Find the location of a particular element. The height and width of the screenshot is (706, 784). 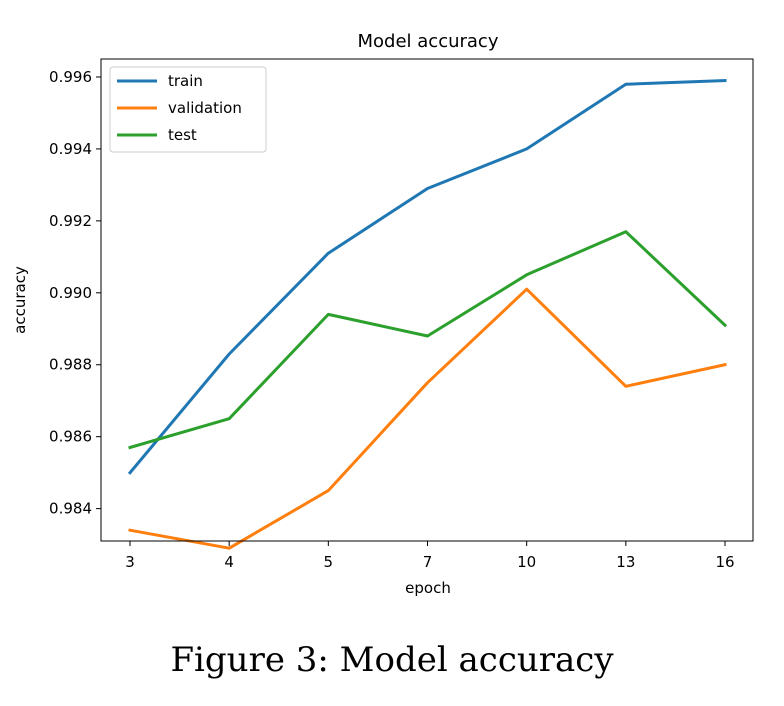

y-tick-label: 0.984 is located at coordinates (70, 509).